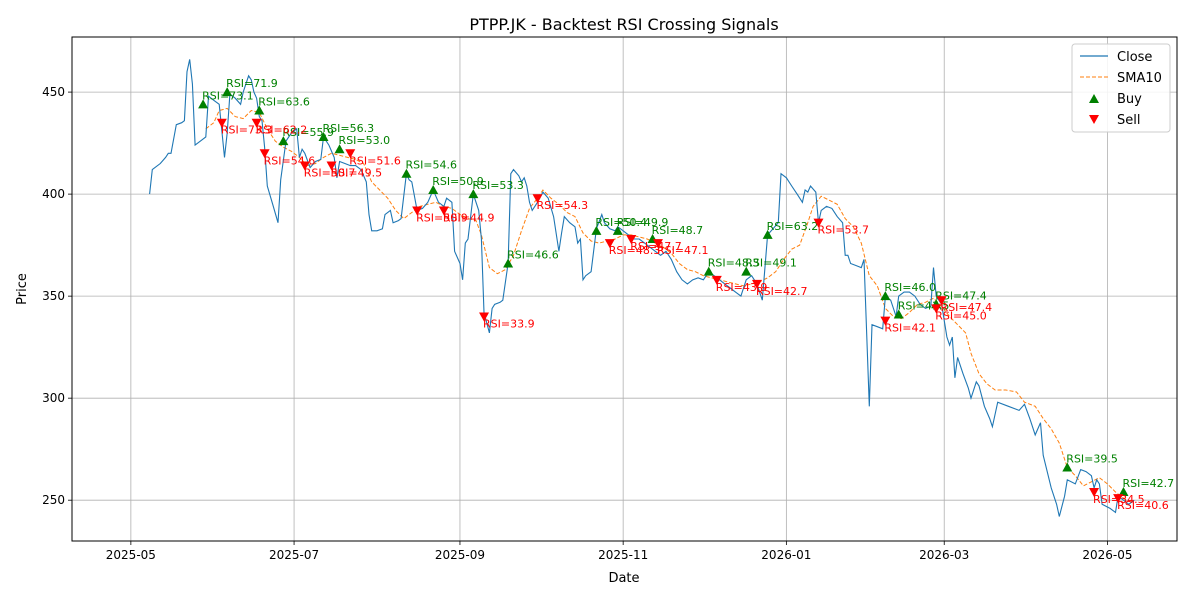 The height and width of the screenshot is (600, 1200). I want to click on x-tick-label: 2025-05, so click(131, 555).